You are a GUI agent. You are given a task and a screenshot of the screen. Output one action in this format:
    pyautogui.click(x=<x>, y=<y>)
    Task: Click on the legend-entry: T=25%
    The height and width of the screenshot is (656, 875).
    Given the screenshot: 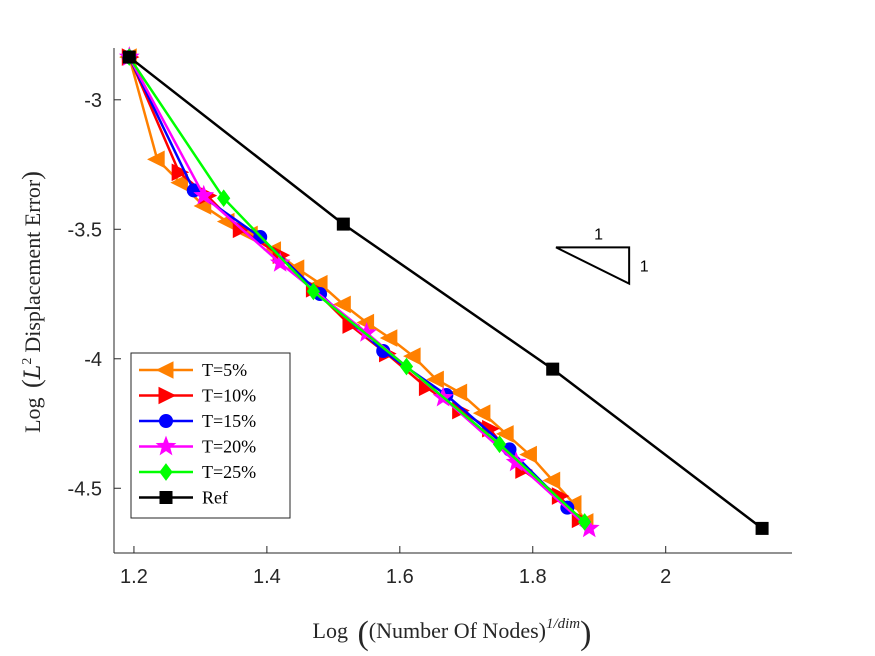 What is the action you would take?
    pyautogui.click(x=197, y=472)
    